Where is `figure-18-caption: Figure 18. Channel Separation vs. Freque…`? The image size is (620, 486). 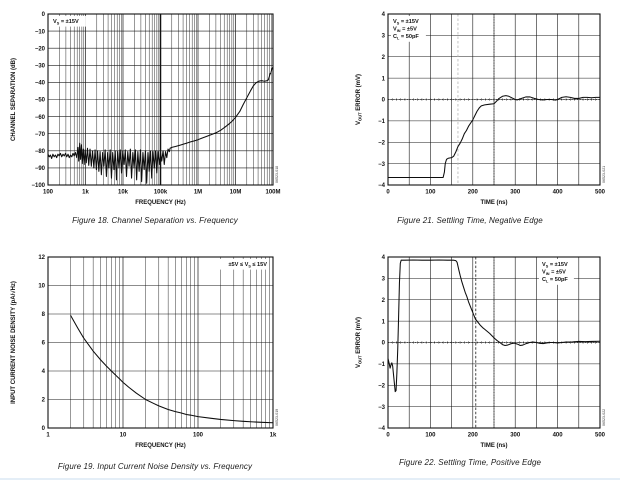 figure-18-caption: Figure 18. Channel Separation vs. Freque… is located at coordinates (155, 220).